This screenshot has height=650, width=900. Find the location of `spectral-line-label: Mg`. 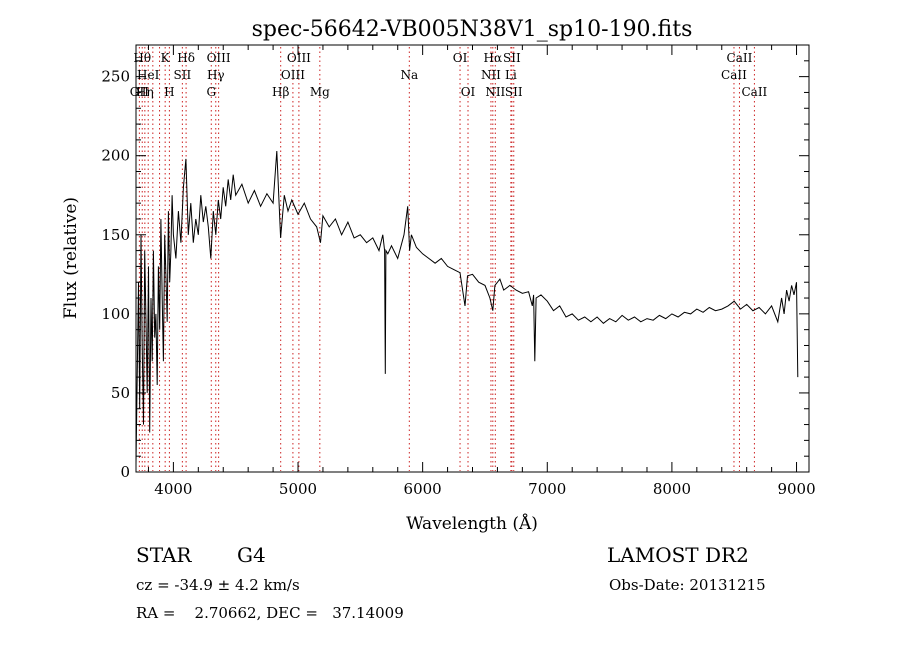

spectral-line-label: Mg is located at coordinates (320, 92).